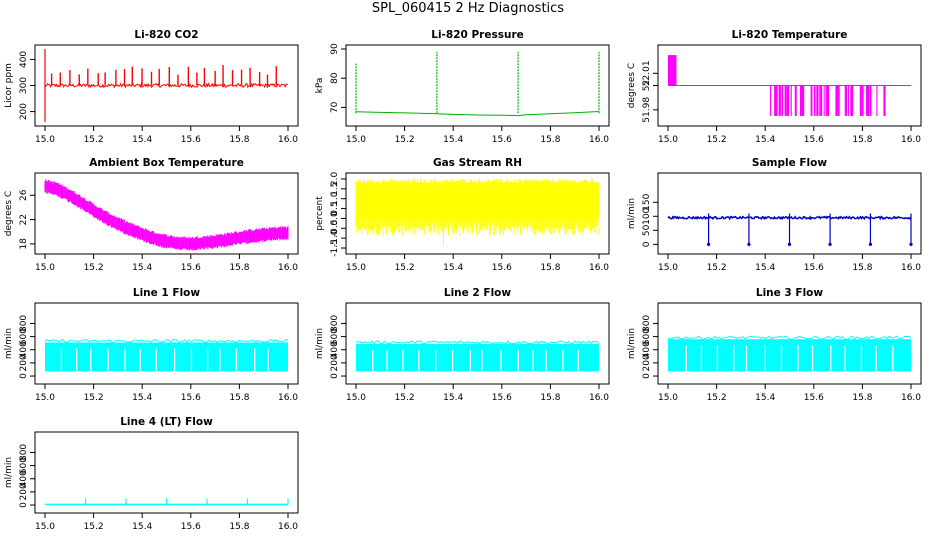  I want to click on y-tick-label: 18, so click(24, 244).